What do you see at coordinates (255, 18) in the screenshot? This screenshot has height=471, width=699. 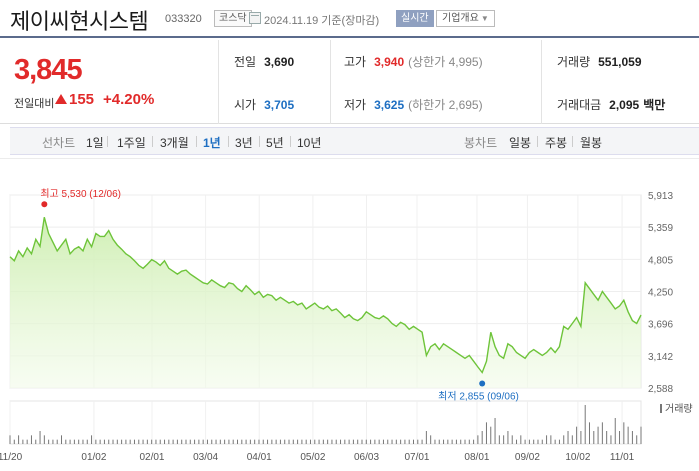 I see `calendar-icon` at bounding box center [255, 18].